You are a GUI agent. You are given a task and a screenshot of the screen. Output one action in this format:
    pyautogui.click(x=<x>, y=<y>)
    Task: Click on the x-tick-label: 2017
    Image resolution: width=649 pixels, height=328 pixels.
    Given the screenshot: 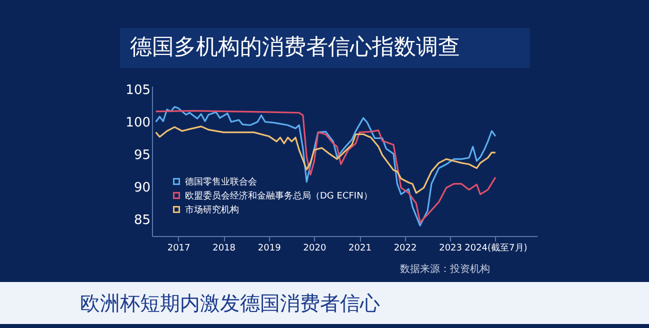 What is the action you would take?
    pyautogui.click(x=178, y=249)
    